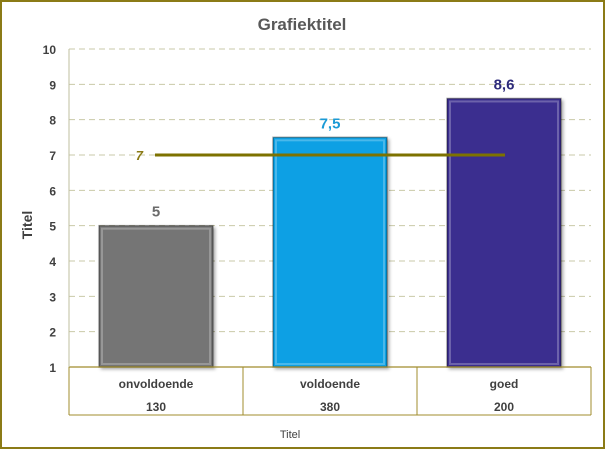 The height and width of the screenshot is (449, 605). What do you see at coordinates (156, 212) in the screenshot?
I see `data-label: 5` at bounding box center [156, 212].